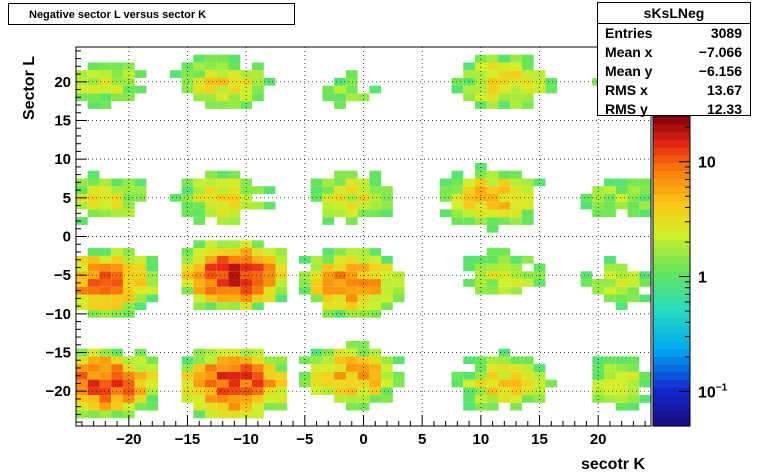 This screenshot has height=474, width=766. What do you see at coordinates (67, 237) in the screenshot?
I see `y-tick-label: 0` at bounding box center [67, 237].